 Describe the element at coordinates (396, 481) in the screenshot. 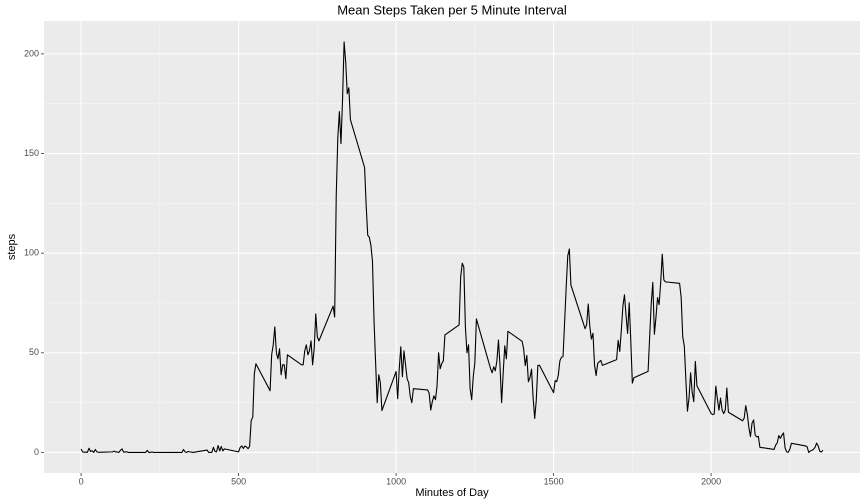

I see `x-tick-label: 1000` at that location.